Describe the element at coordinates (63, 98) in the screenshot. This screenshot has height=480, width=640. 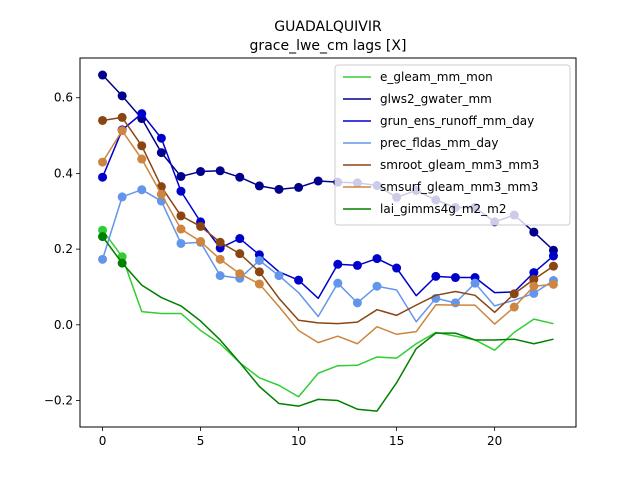
I see `y-tick-label: 0.6` at that location.